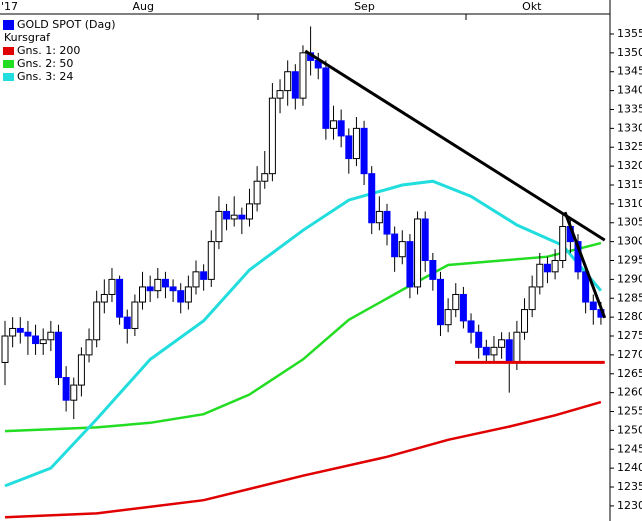 The width and height of the screenshot is (642, 521). Describe the element at coordinates (45, 76) in the screenshot. I see `legend-label: Gns. 3: 24` at that location.